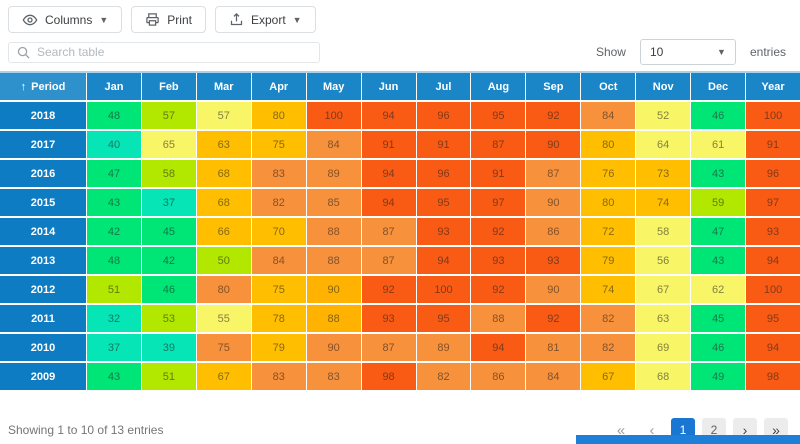 The width and height of the screenshot is (800, 444). I want to click on table-row-2017: 2017 40 65 63 75 84 91 91 87 90 80 64 61 91, so click(400, 144).